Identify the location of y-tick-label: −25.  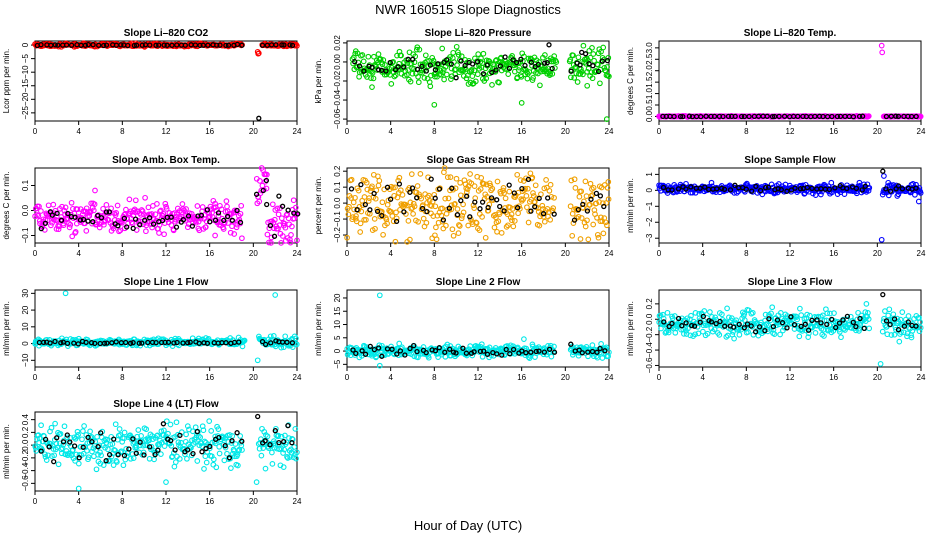
(25, 113).